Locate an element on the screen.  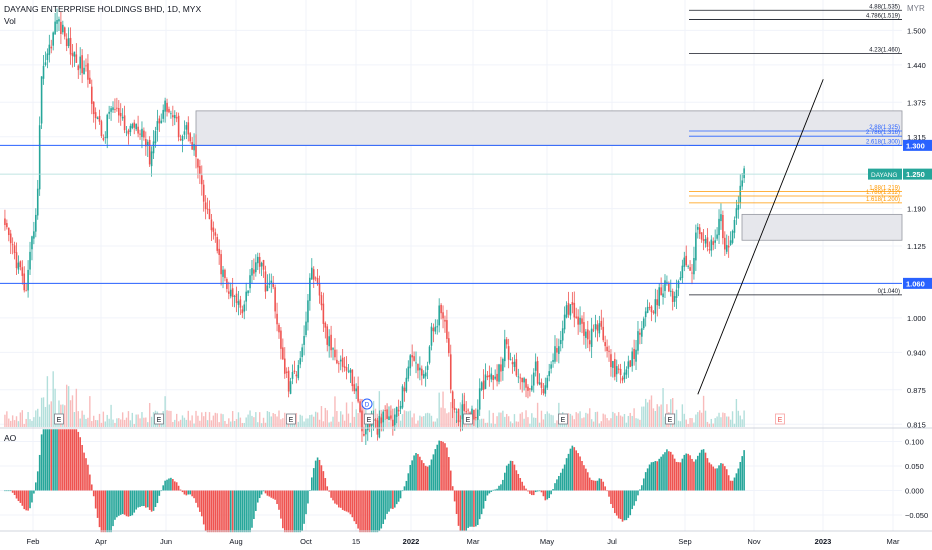
ao-axis: 0.100 0.050 0.000 −0.050 is located at coordinates (916, 479).